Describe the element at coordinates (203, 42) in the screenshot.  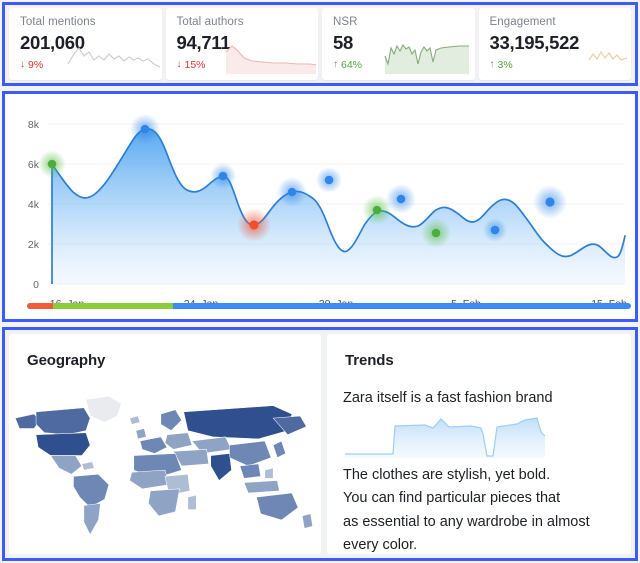
I see `kpi-value: 94,711` at that location.